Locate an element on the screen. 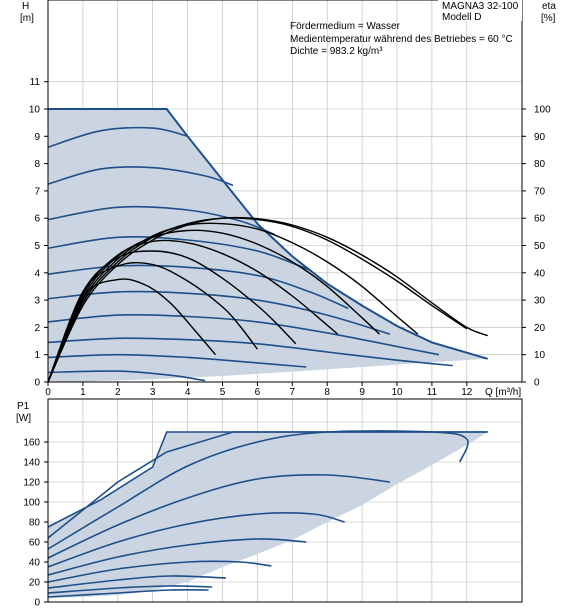  eta-tick-label: 100 is located at coordinates (542, 110).